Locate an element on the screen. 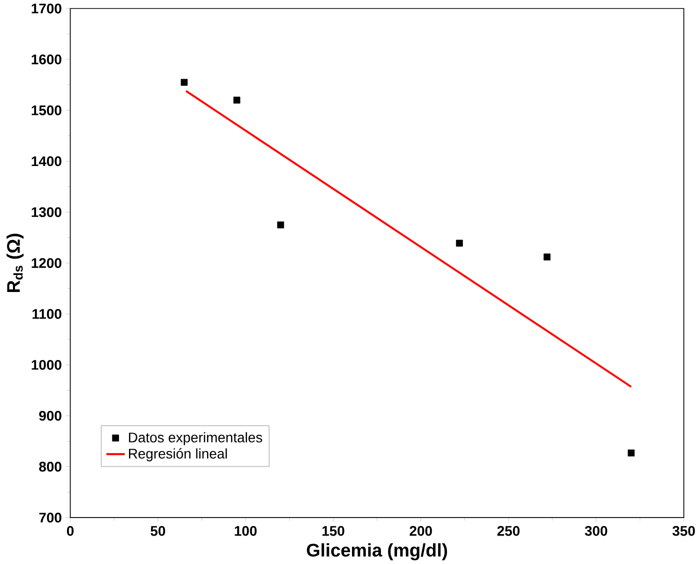 This screenshot has width=699, height=564. legend-label: Datos experimentales is located at coordinates (195, 439).